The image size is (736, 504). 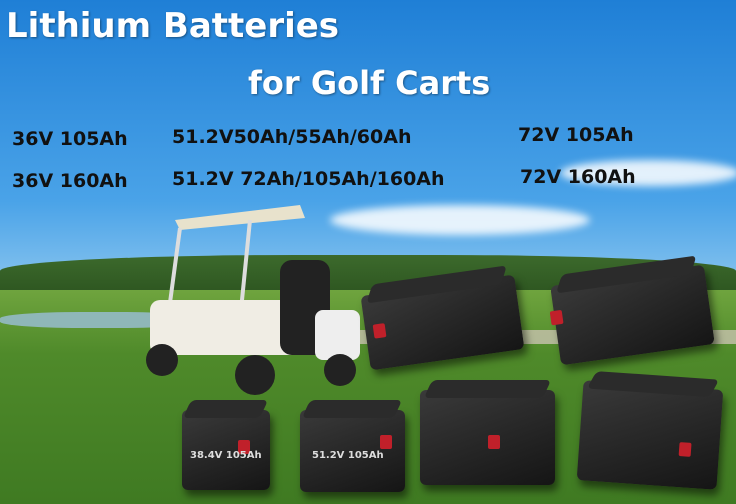 I want to click on spec-text: 72V 160Ah, so click(x=578, y=177).